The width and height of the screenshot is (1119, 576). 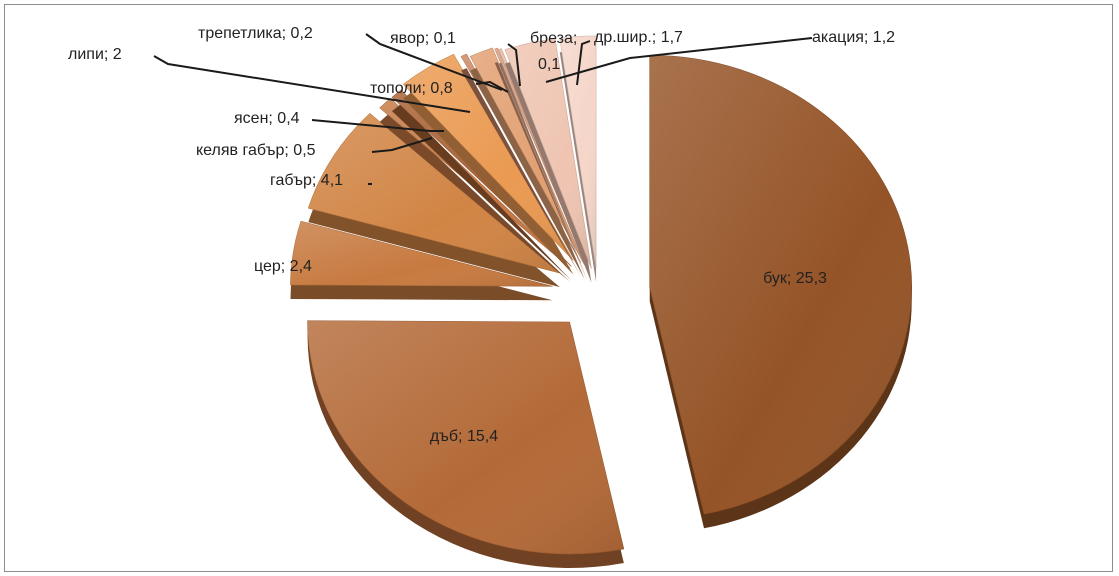 What do you see at coordinates (583, 63) in the screenshot?
I see `leader-line-др.шир.` at bounding box center [583, 63].